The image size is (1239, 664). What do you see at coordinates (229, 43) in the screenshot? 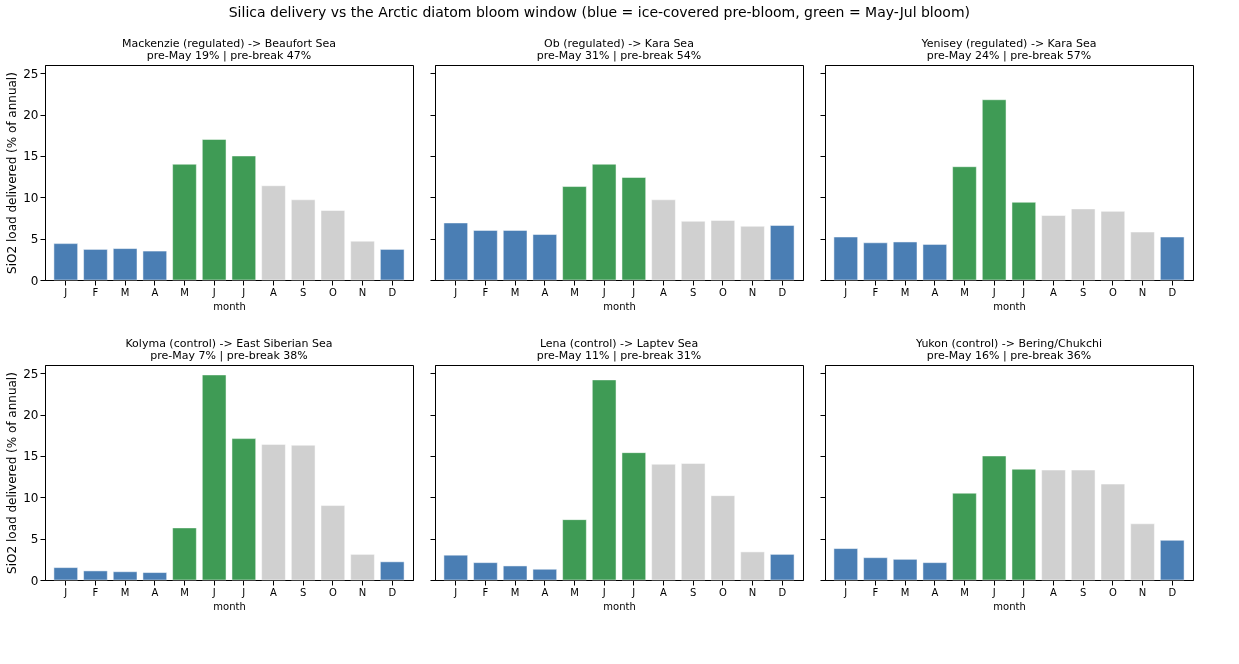
I see `chart-title: Mackenzie (regulated) -> Beaufort Sea` at bounding box center [229, 43].